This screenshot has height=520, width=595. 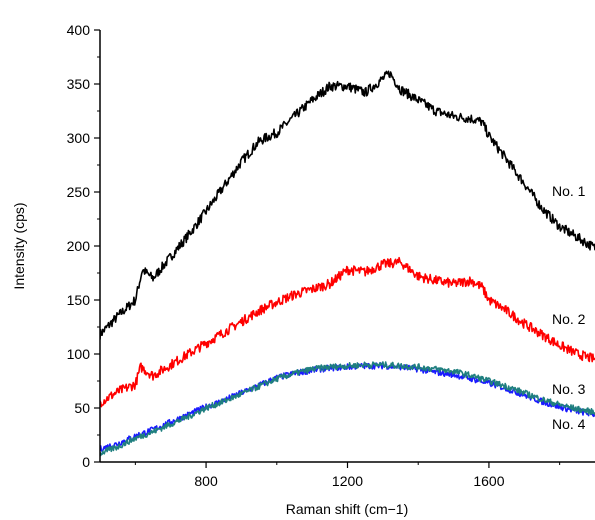 What do you see at coordinates (79, 84) in the screenshot?
I see `y-tick-label: 350` at bounding box center [79, 84].